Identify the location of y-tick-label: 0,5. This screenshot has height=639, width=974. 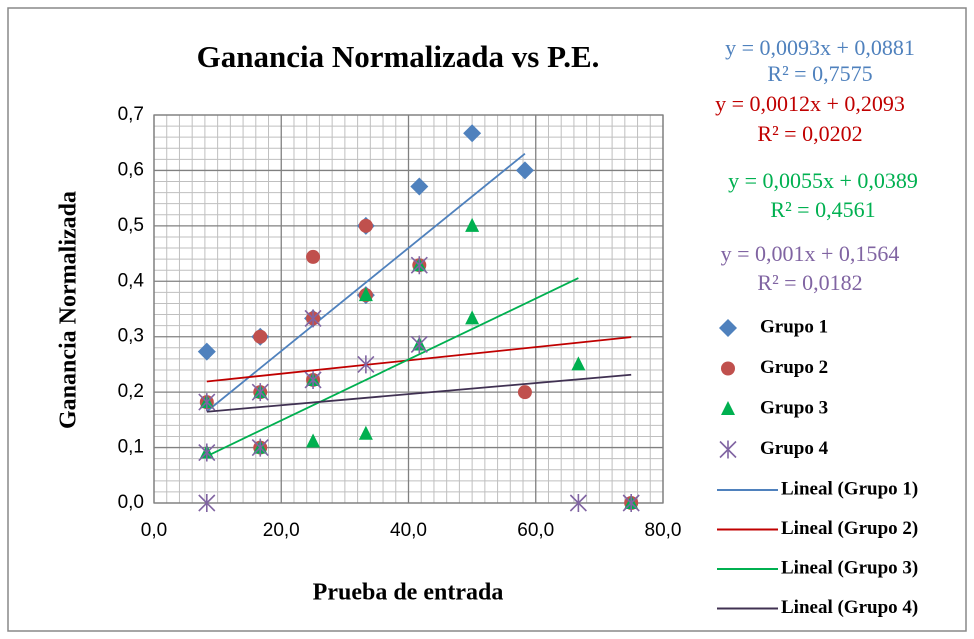
(131, 225).